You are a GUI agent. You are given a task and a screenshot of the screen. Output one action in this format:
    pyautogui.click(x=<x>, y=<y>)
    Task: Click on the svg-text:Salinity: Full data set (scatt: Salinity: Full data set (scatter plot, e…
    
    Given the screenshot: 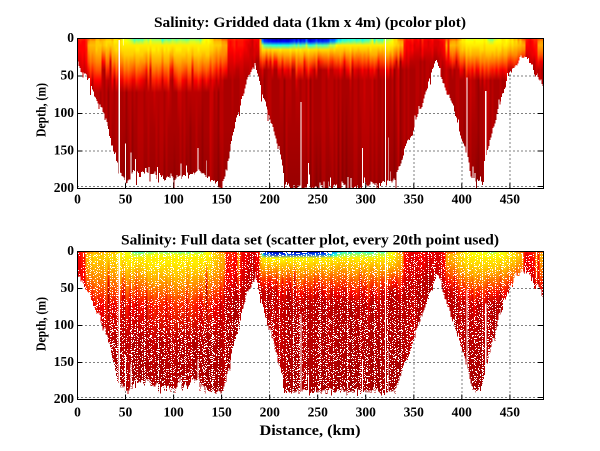 What is the action you would take?
    pyautogui.click(x=310, y=241)
    